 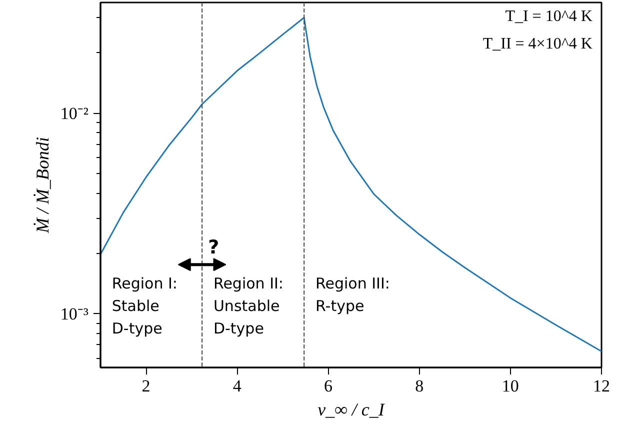 What do you see at coordinates (537, 43) in the screenshot?
I see `annotation: T_II = 4×10^4 K` at bounding box center [537, 43].